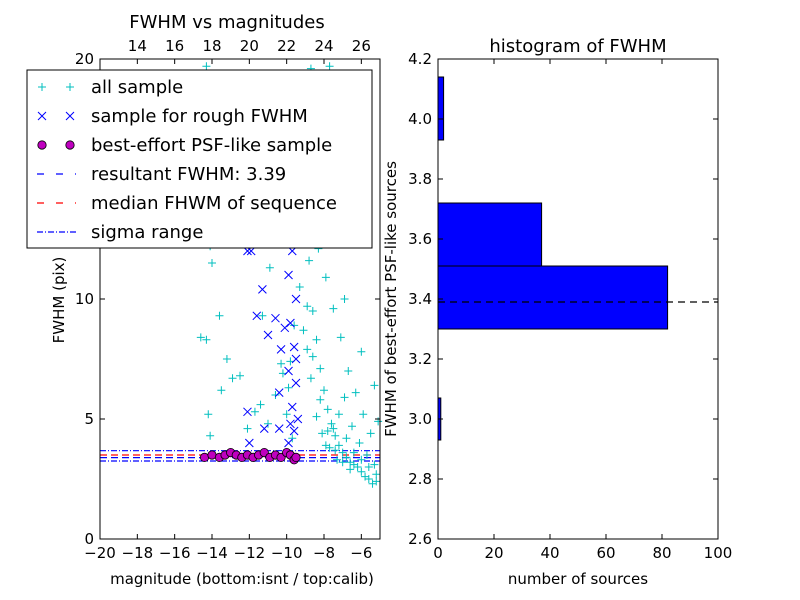 The image size is (800, 600). What do you see at coordinates (138, 553) in the screenshot?
I see `x-tick-label-1: −18` at bounding box center [138, 553].